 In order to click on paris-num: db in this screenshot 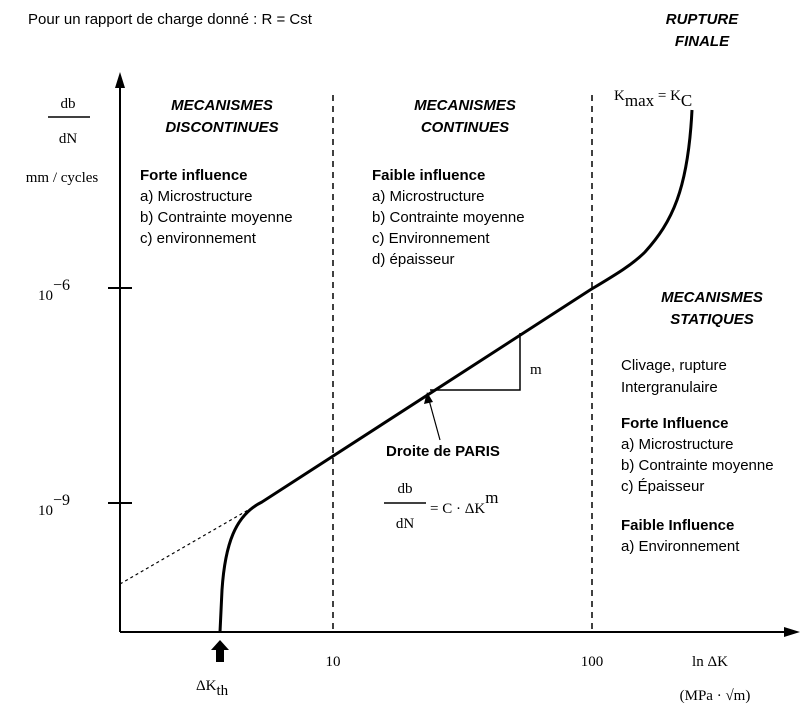, I will do `click(405, 489)`.